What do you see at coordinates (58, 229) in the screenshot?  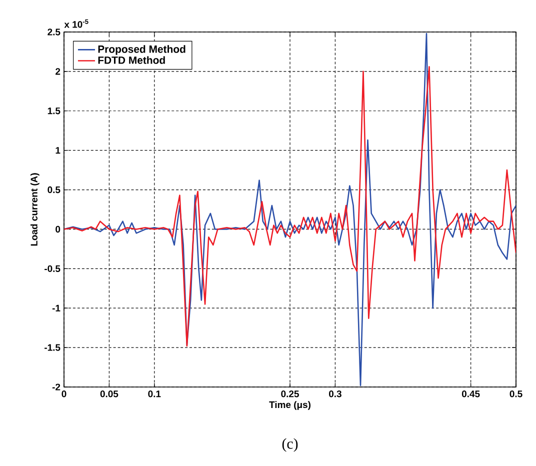 I see `y-tick-label: 0` at bounding box center [58, 229].